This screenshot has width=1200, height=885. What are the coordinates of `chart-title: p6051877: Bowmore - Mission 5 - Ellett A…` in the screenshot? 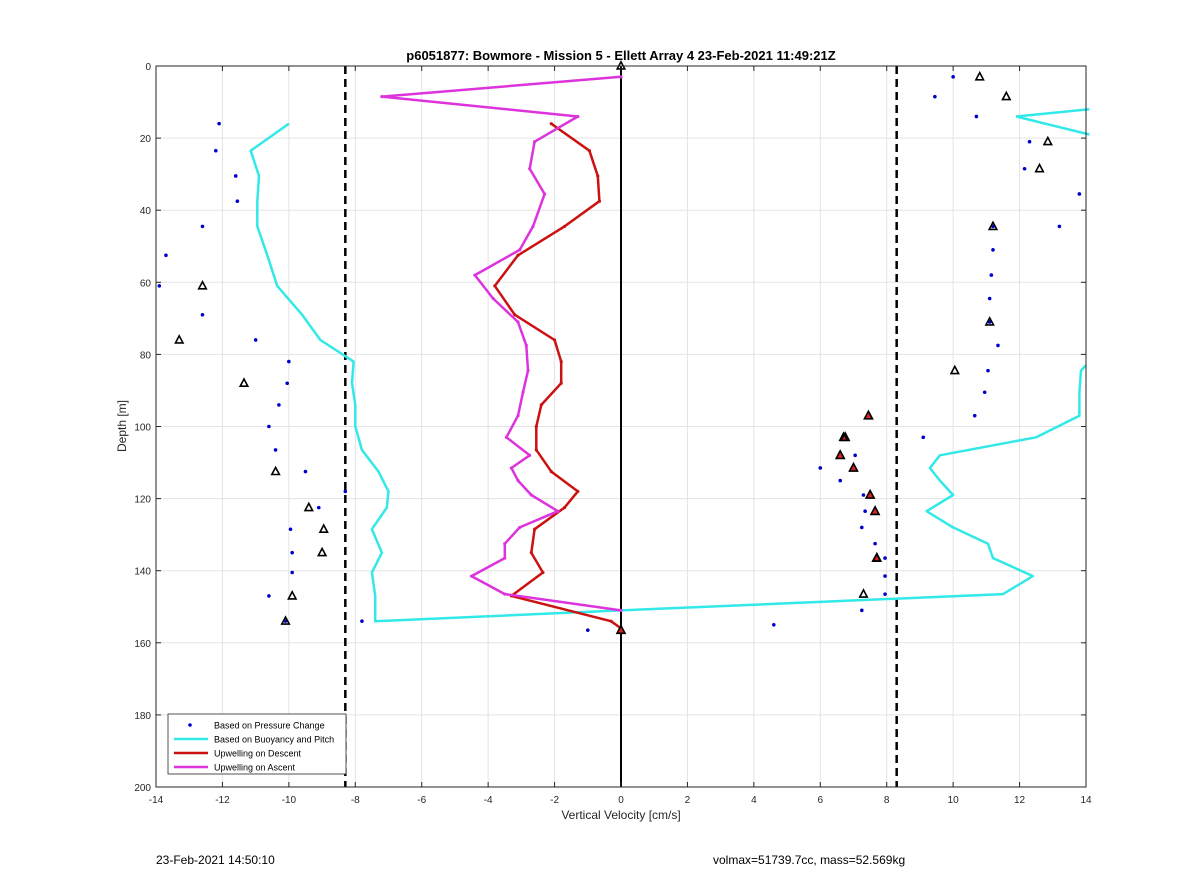 It's located at (620, 55).